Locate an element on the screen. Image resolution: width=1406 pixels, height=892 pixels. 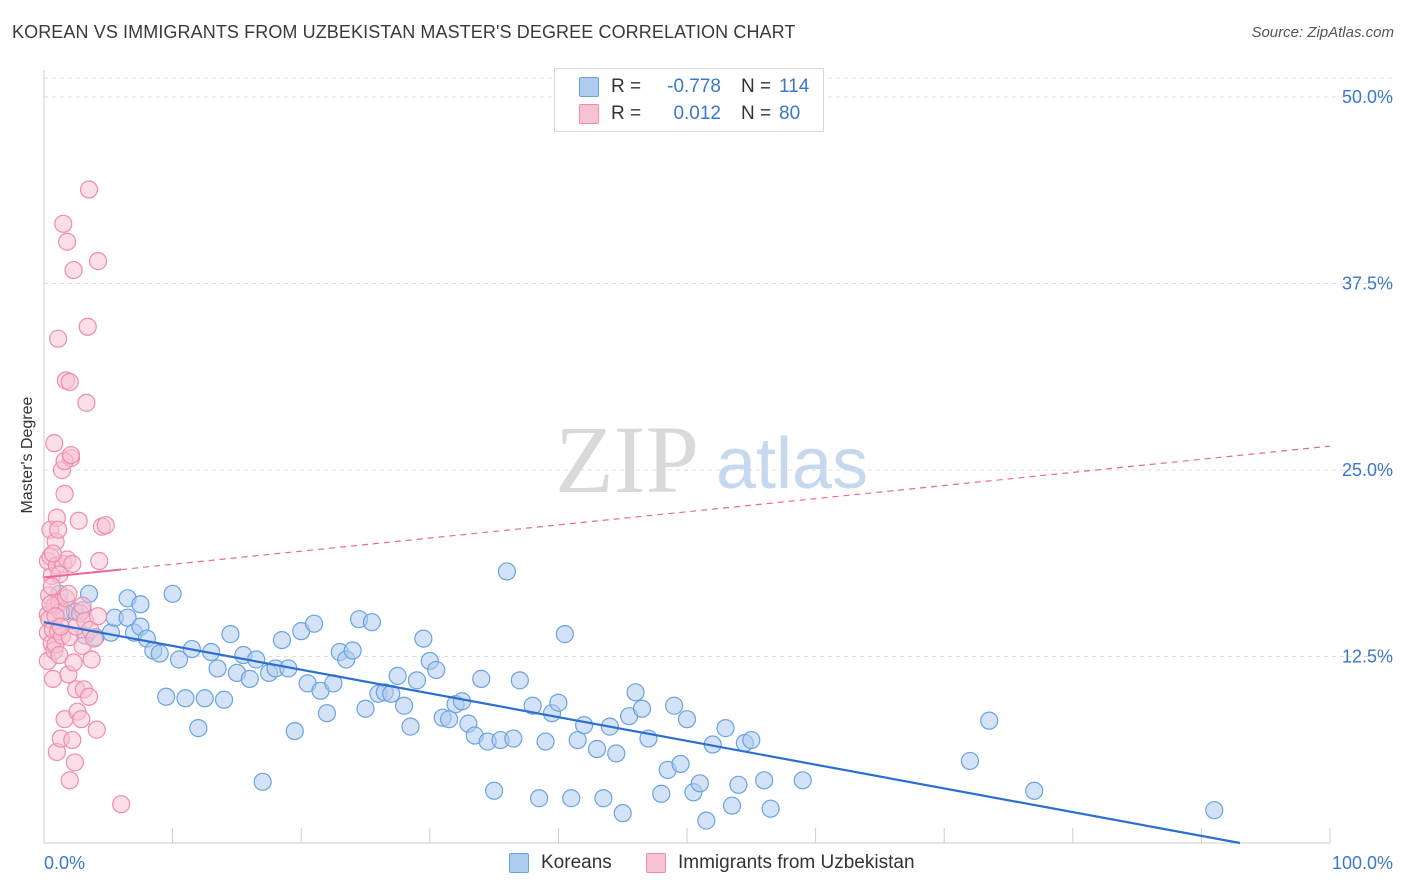
trend-line-dashed is located at coordinates (726, 508).